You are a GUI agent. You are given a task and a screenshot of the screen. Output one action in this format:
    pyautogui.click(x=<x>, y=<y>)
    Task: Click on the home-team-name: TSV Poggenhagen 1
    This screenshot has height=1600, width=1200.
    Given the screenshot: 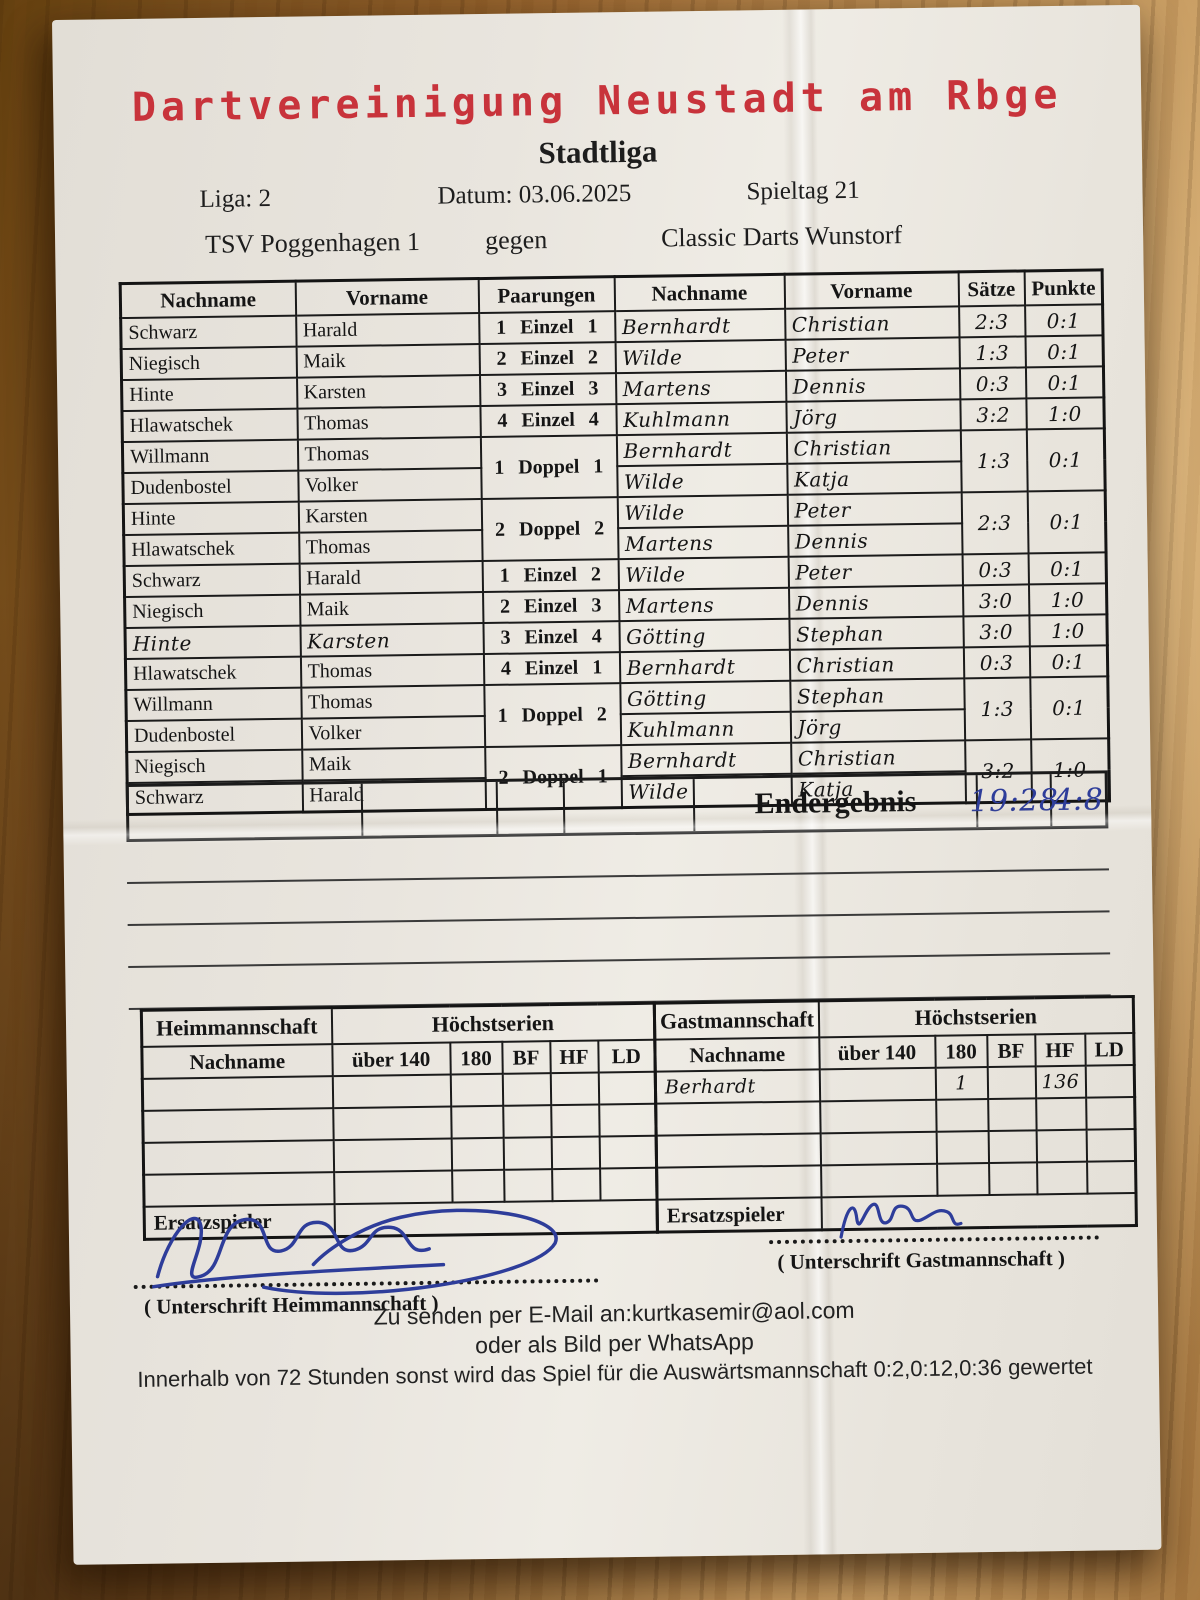 What is the action you would take?
    pyautogui.click(x=312, y=242)
    